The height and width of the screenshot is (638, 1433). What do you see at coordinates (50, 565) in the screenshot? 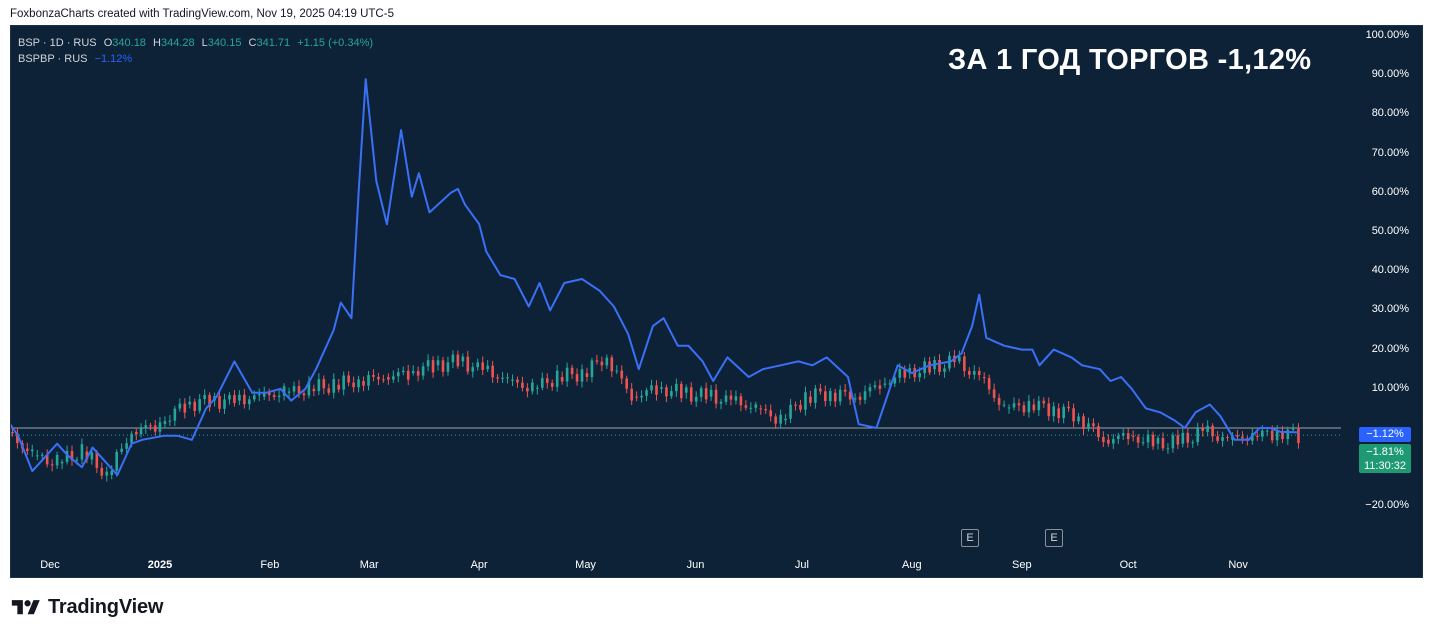
I see `x-tick-label: Dec` at bounding box center [50, 565].